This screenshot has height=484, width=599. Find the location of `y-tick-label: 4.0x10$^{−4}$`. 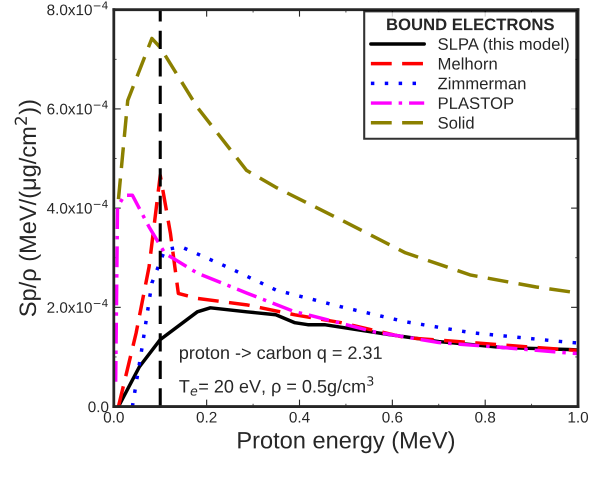

y-tick-label: 4.0x10$^{−4}$ is located at coordinates (77, 207).